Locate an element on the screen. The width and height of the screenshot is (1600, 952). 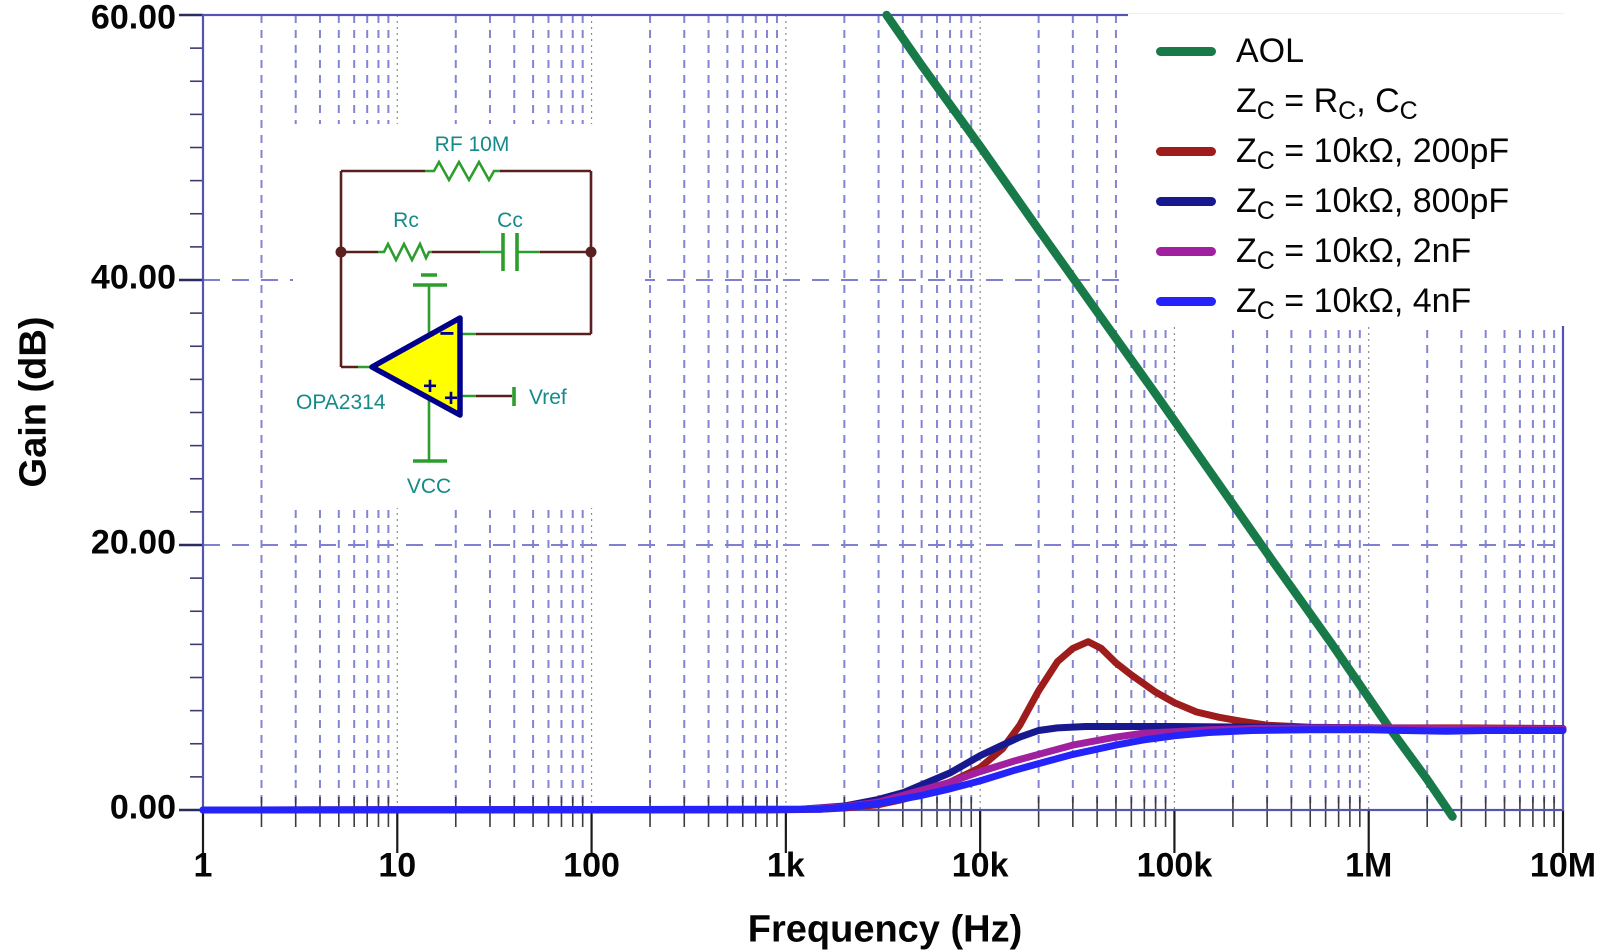
legend-item: ZC = 10kΩ, 200pF is located at coordinates (1364, 151).